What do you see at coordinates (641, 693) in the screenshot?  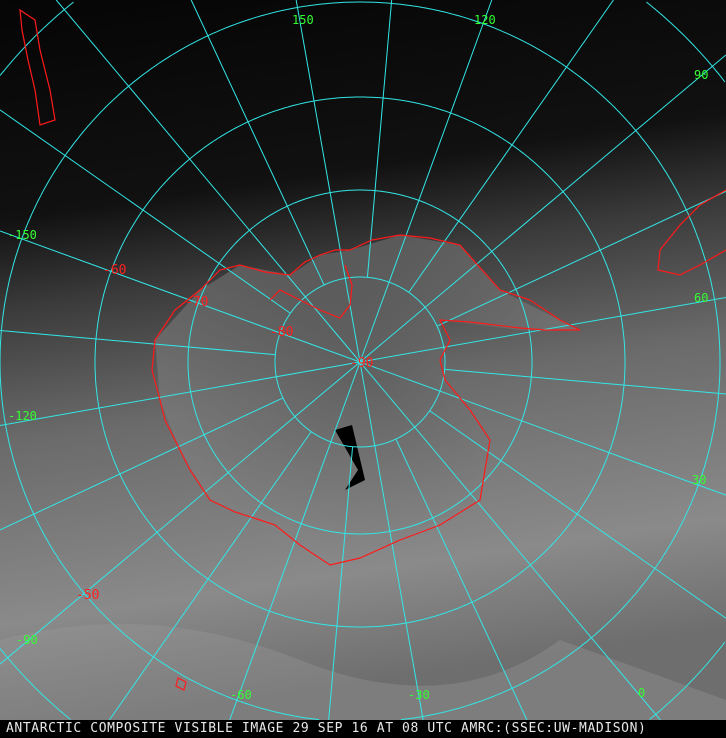 I see `lon-label: 0` at bounding box center [641, 693].